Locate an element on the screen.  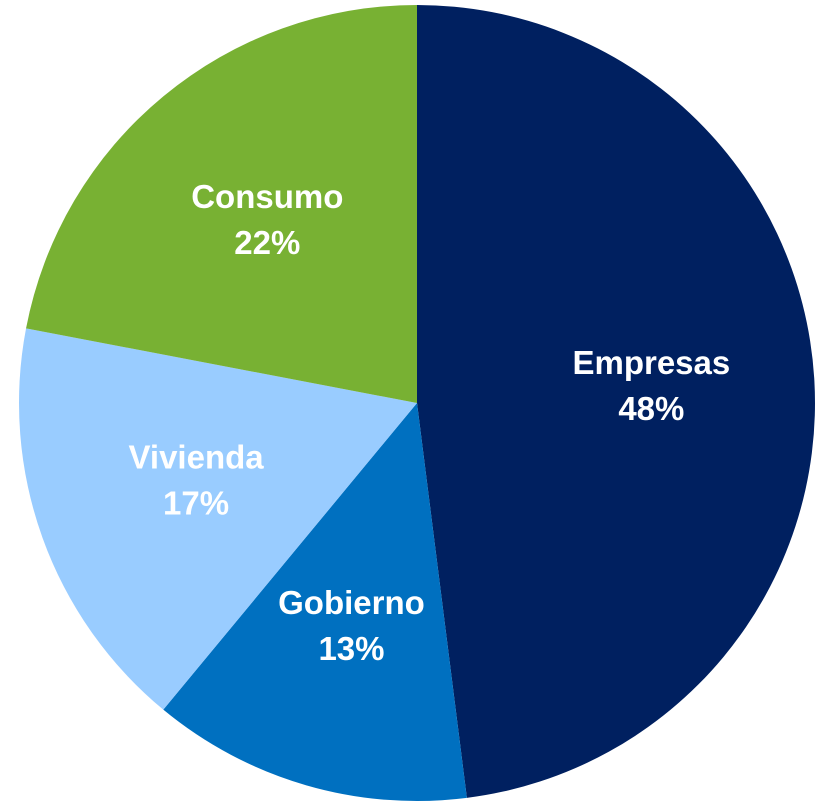
slice-label: Vivienda is located at coordinates (196, 456).